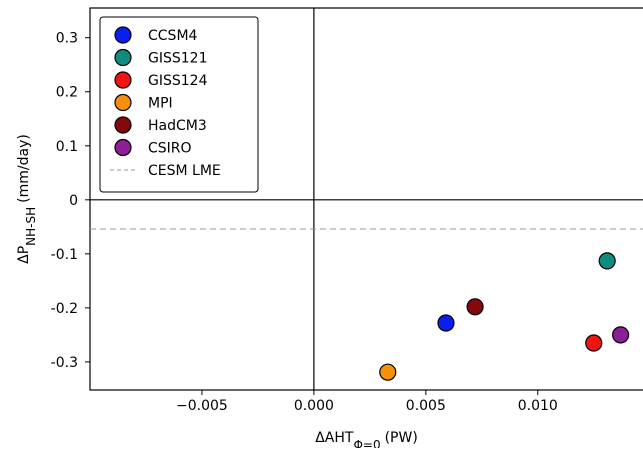  I want to click on y-label-sub: NH-SH, so click(31, 226).